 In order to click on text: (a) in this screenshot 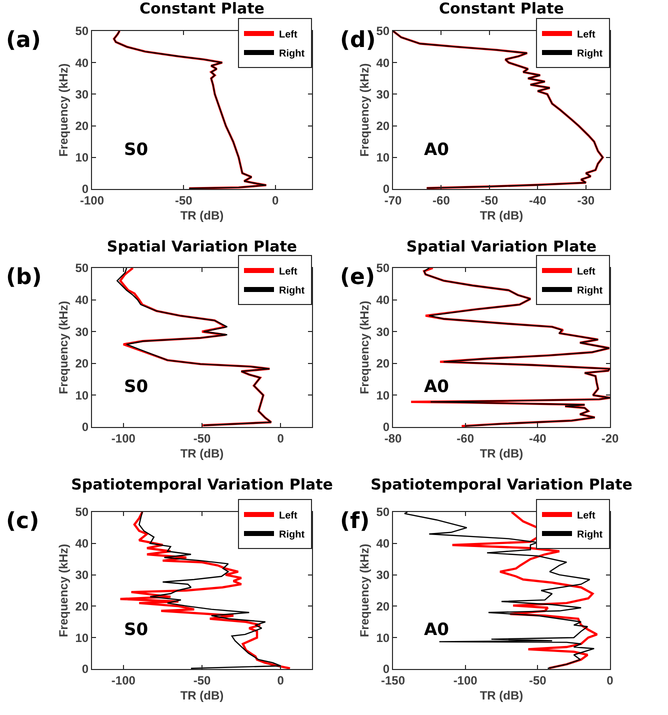, I will do `click(23, 40)`.